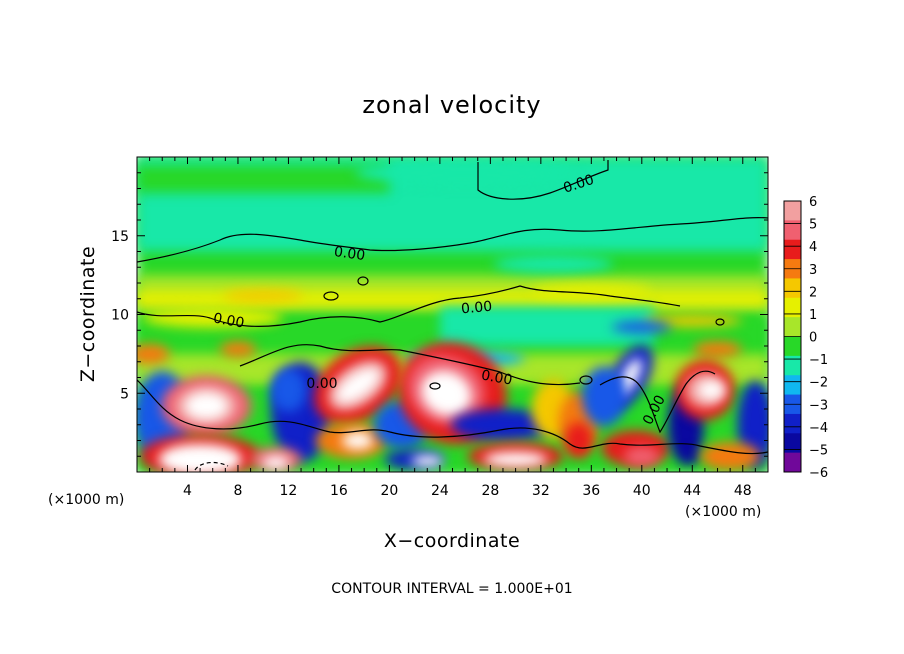 The height and width of the screenshot is (654, 904). I want to click on x-tick-label: 12, so click(289, 491).